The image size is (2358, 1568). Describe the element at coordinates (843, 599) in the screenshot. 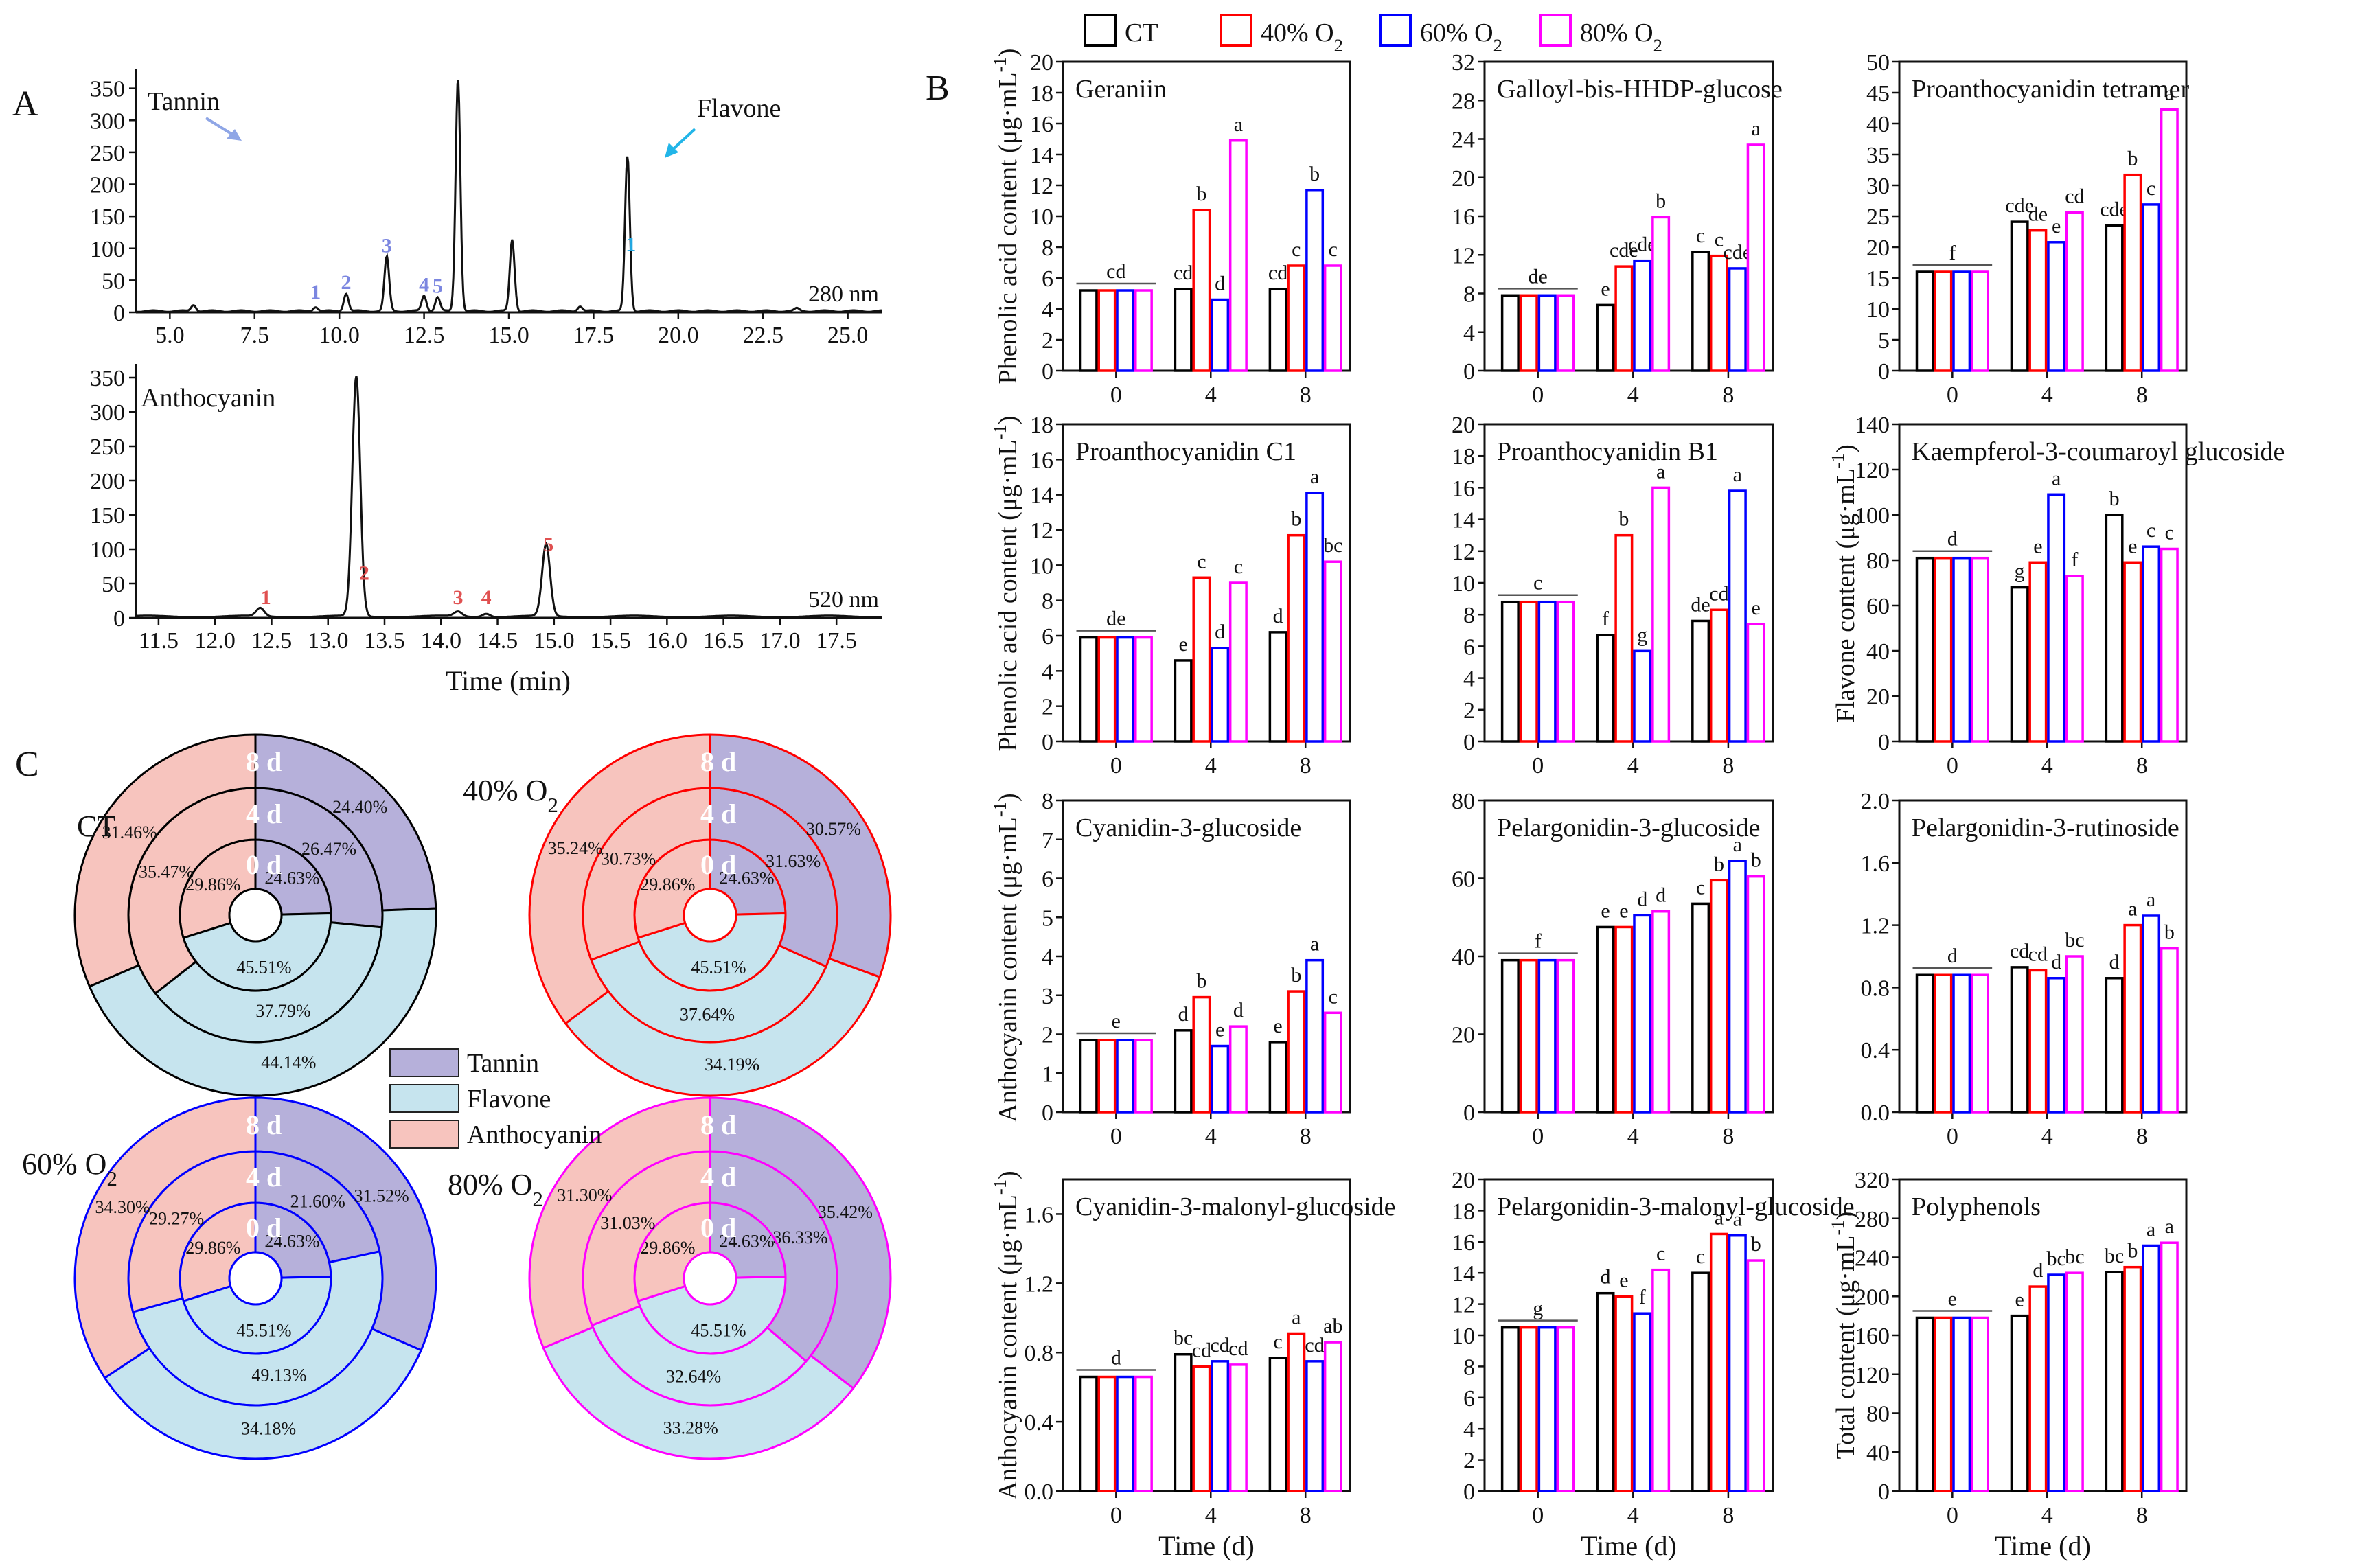

I see `wavelength-label: 520 nm` at that location.